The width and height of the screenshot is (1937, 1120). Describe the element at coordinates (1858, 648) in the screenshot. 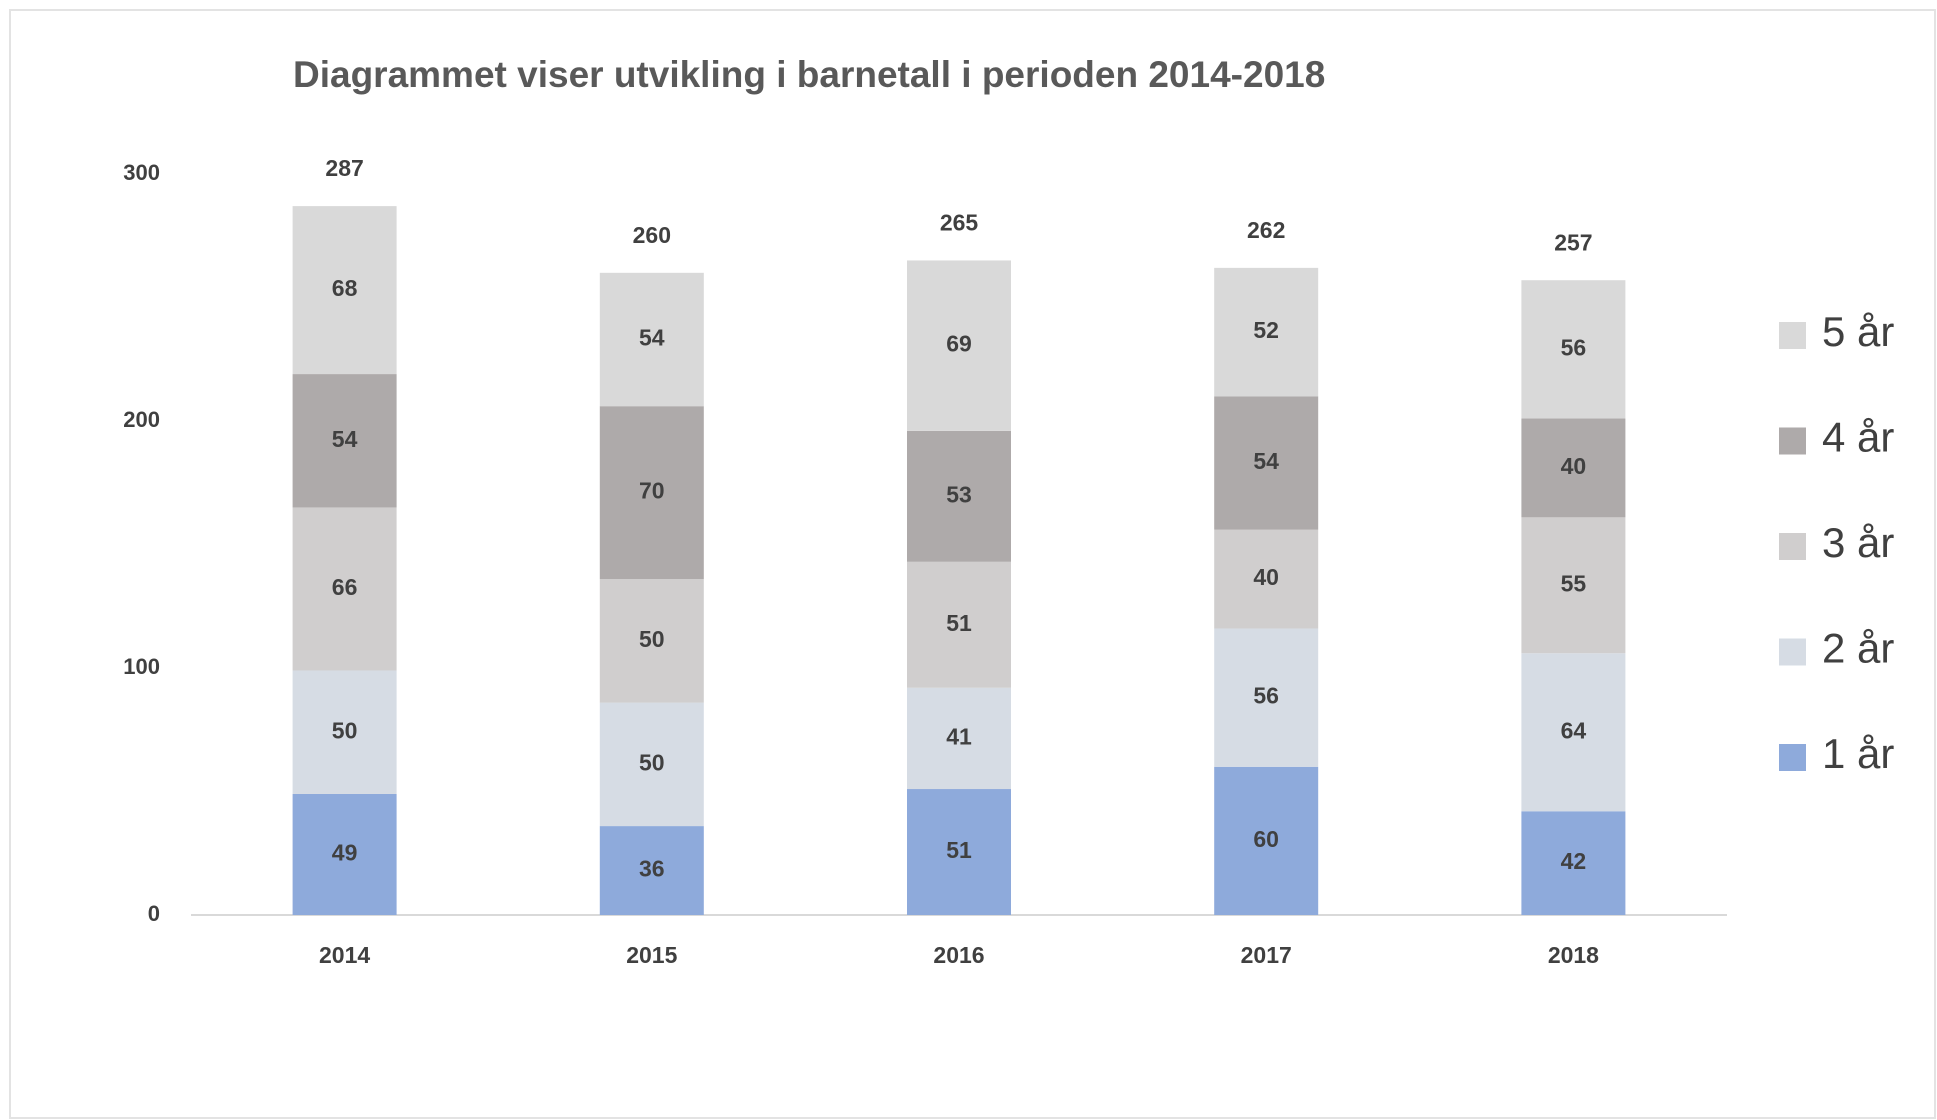

I see `legend-label: 2 år` at that location.